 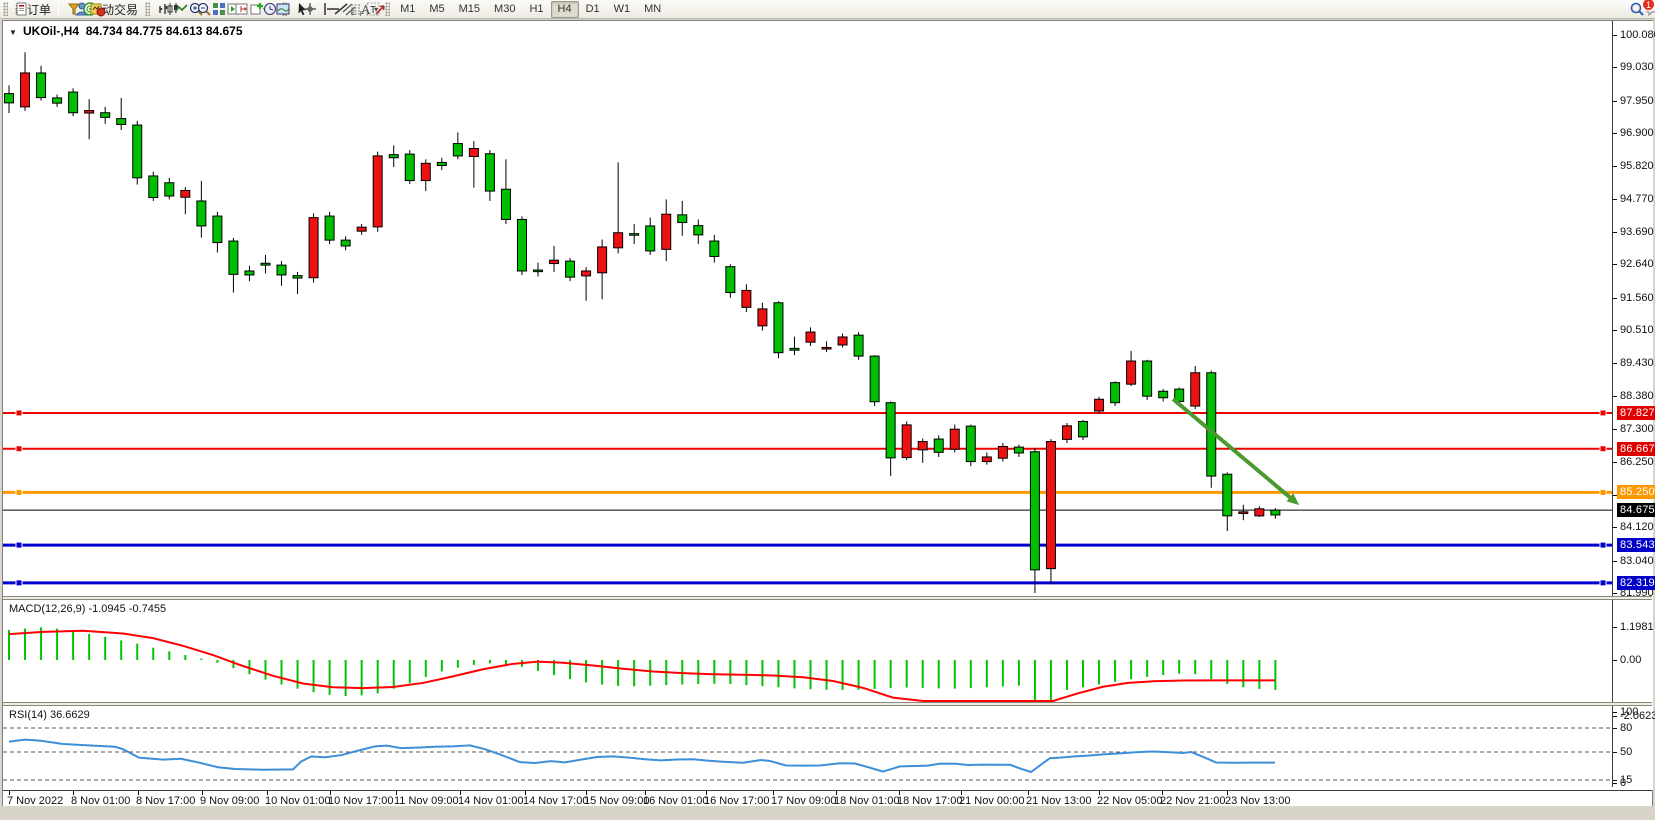 I want to click on timeframe-h4-button: H4, so click(x=564, y=9).